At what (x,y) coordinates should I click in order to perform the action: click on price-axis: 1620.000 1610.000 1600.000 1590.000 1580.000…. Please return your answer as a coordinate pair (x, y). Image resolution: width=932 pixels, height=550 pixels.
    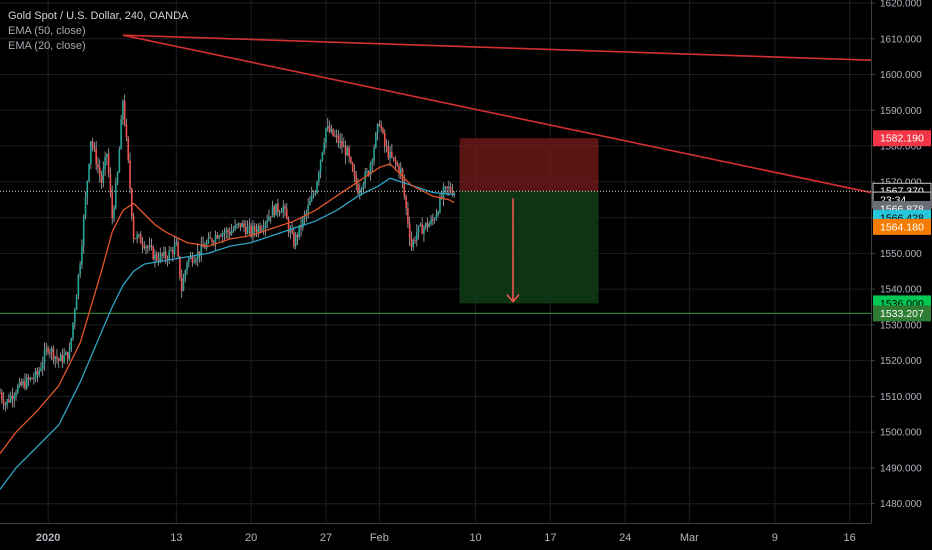
    Looking at the image, I should click on (901, 275).